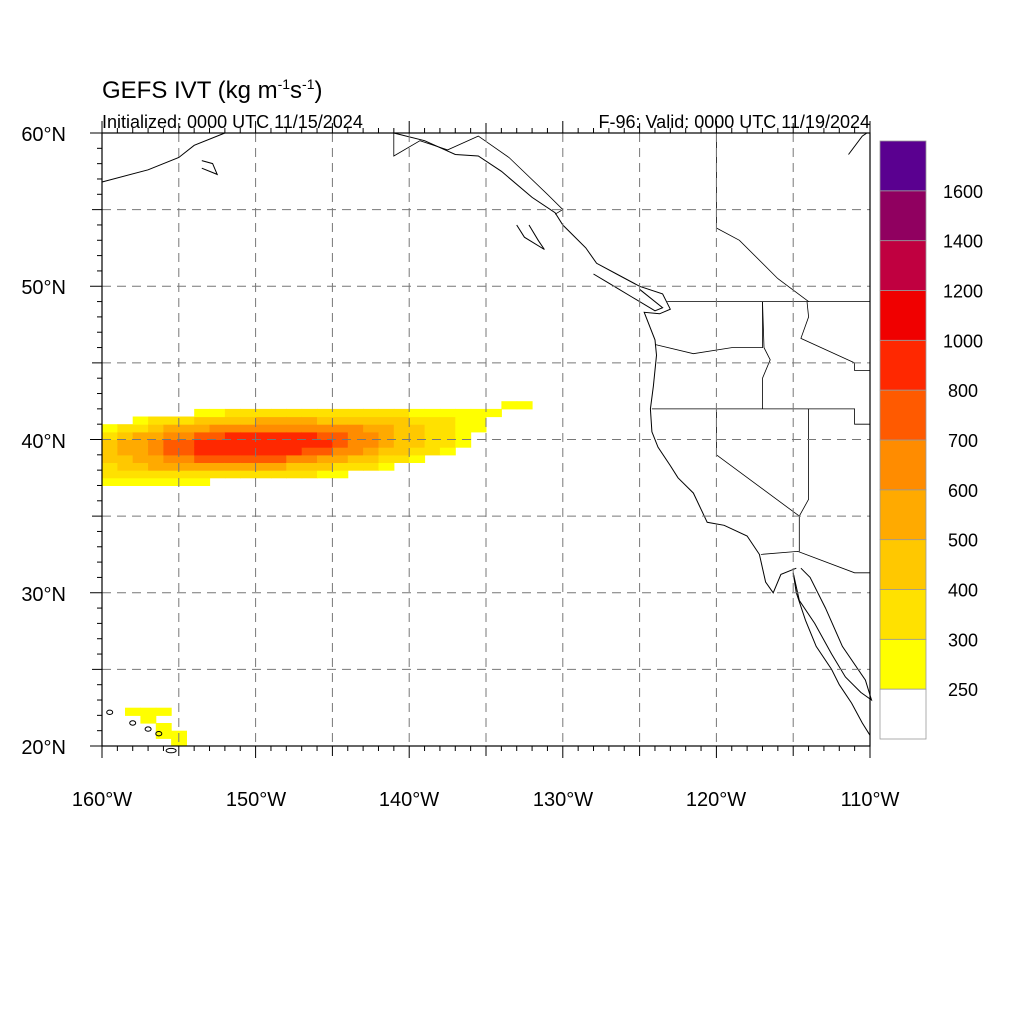 The width and height of the screenshot is (1024, 1024). I want to click on valid-time-label: F-96: Valid: 0000 UTC 11/19/2024, so click(735, 122).